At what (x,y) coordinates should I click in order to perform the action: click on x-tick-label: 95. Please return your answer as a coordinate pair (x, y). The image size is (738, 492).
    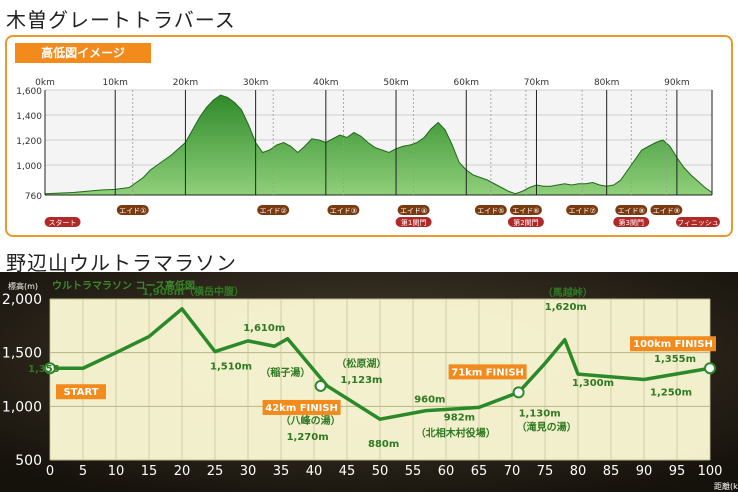
    Looking at the image, I should click on (677, 471).